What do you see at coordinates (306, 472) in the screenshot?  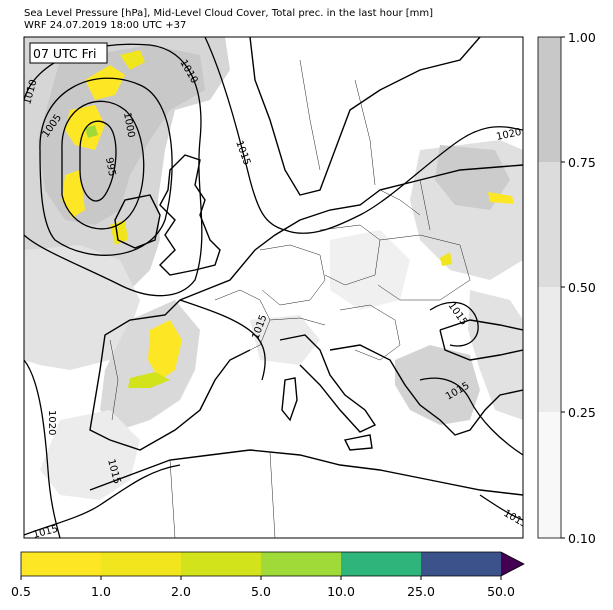 I see `coast-north-africa` at bounding box center [306, 472].